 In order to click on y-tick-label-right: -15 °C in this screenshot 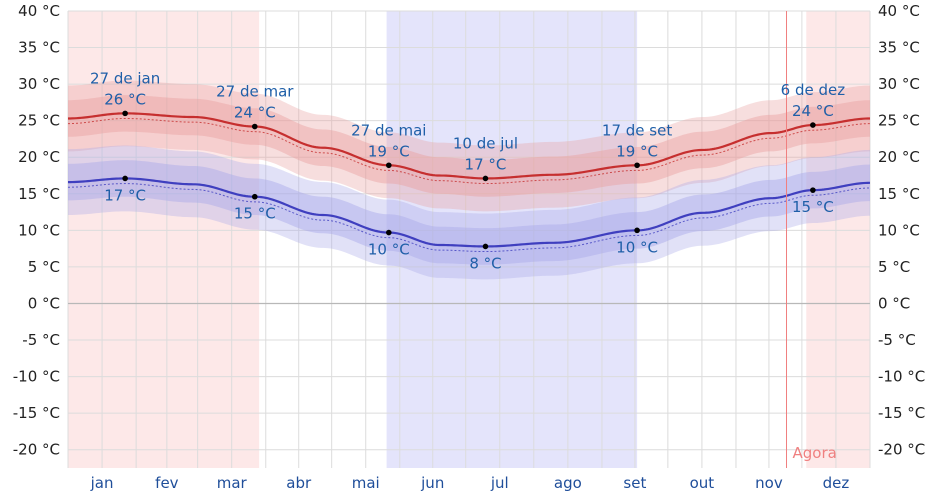, I will do `click(901, 413)`.